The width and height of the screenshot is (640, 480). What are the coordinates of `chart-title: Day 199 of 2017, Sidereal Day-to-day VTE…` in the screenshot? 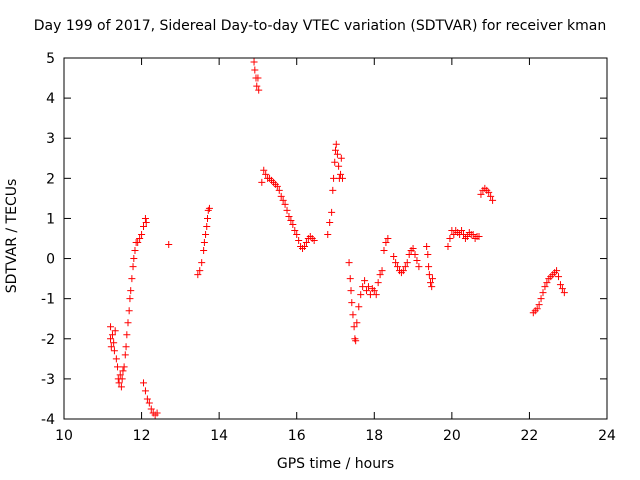 It's located at (320, 26).